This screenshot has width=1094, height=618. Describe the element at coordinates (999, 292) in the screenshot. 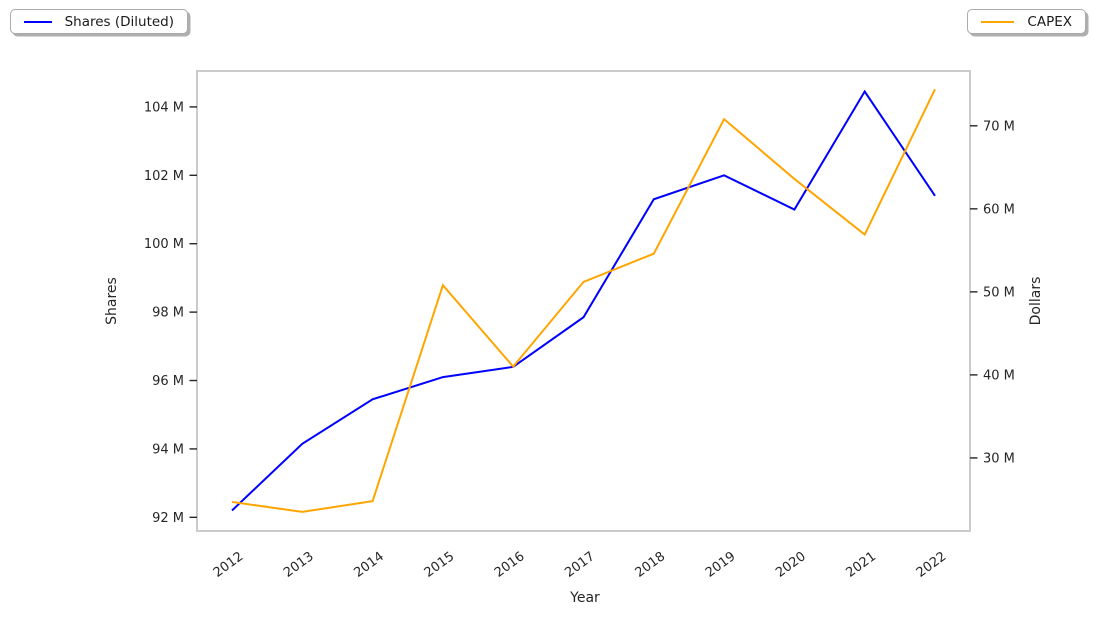

I see `right-tick-label: 50 M` at that location.